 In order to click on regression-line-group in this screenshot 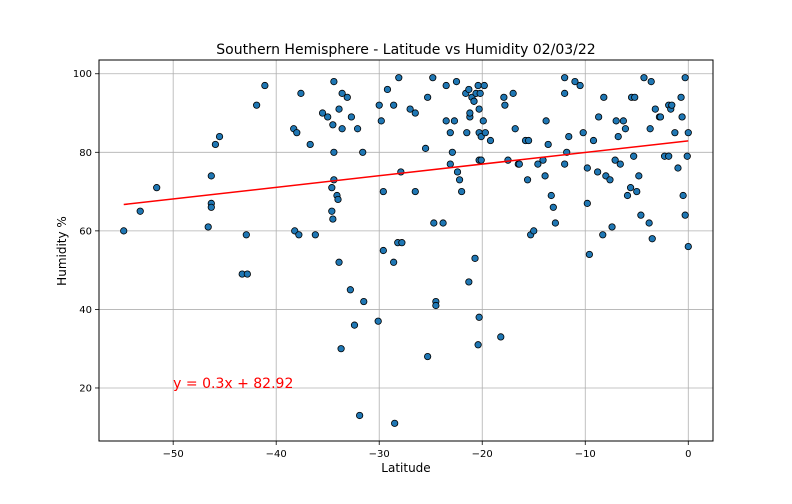, I will do `click(406, 173)`.